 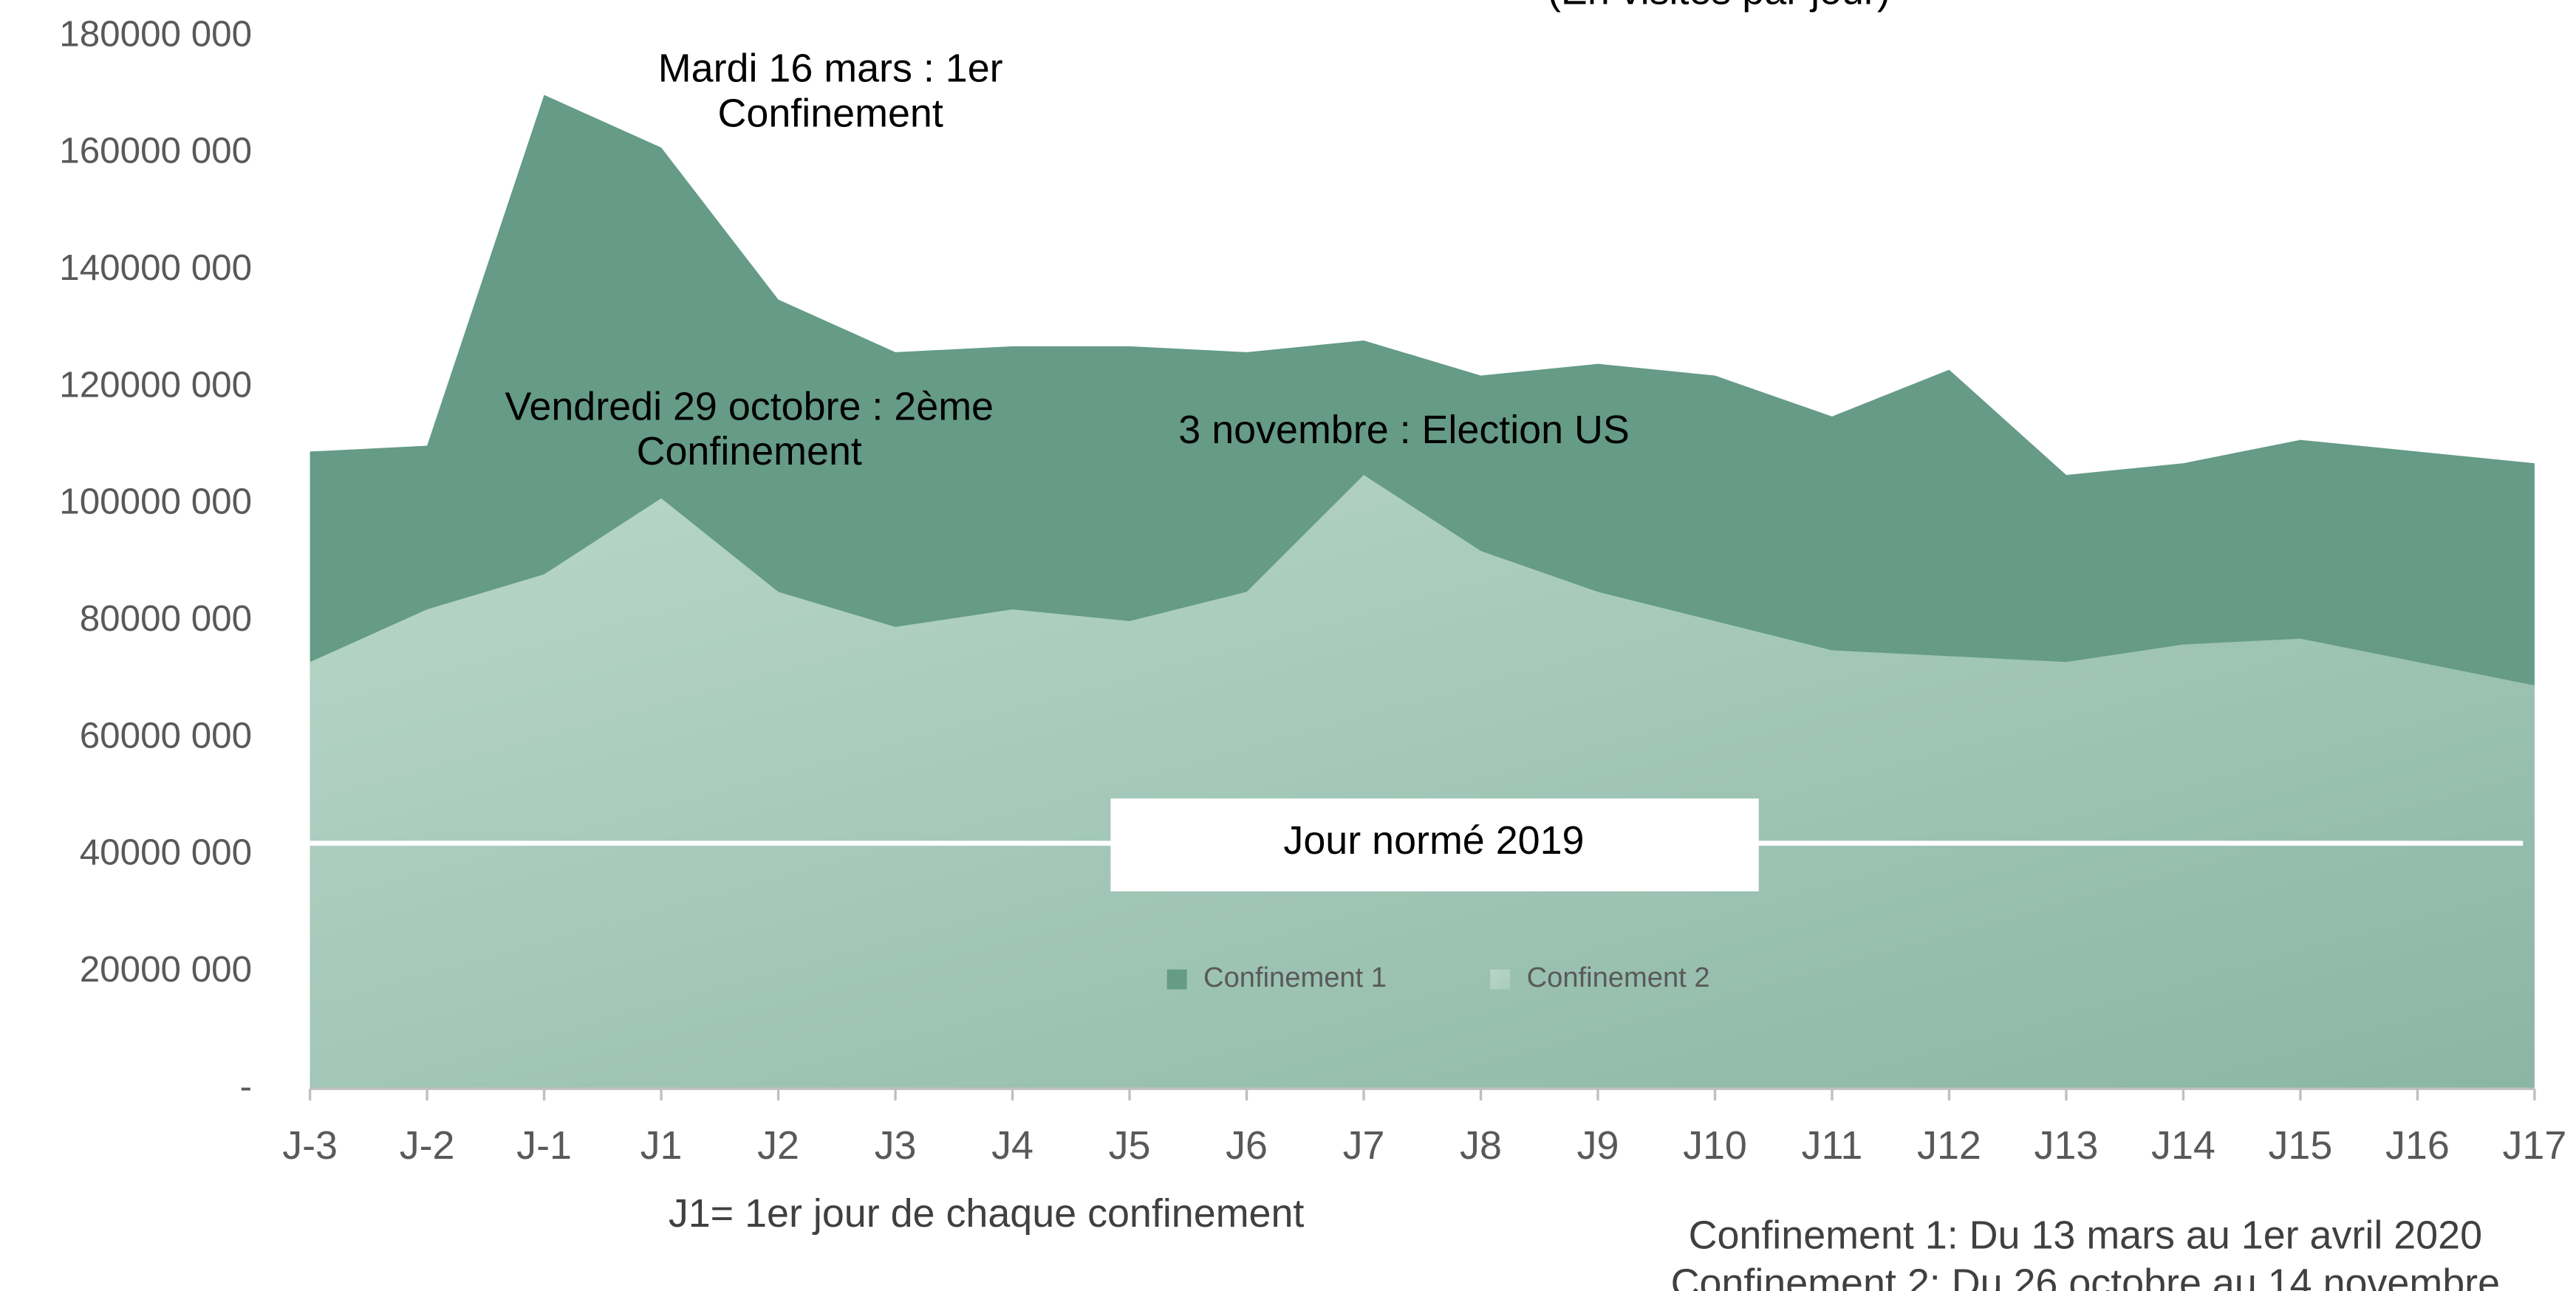 I want to click on y-tick-label: 40000 000, so click(x=166, y=852).